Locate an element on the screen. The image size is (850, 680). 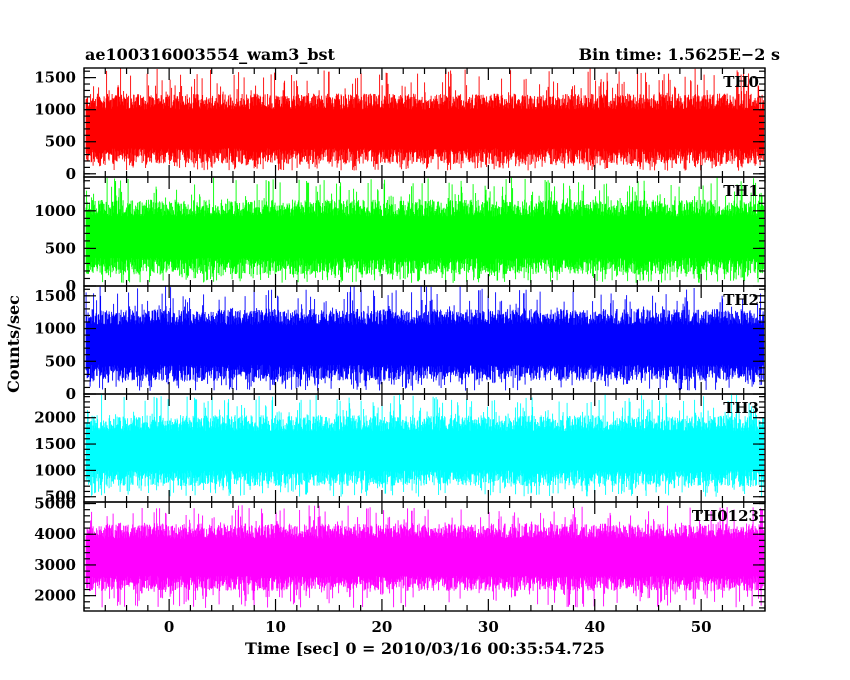
series-th0-trace is located at coordinates (425, 119).